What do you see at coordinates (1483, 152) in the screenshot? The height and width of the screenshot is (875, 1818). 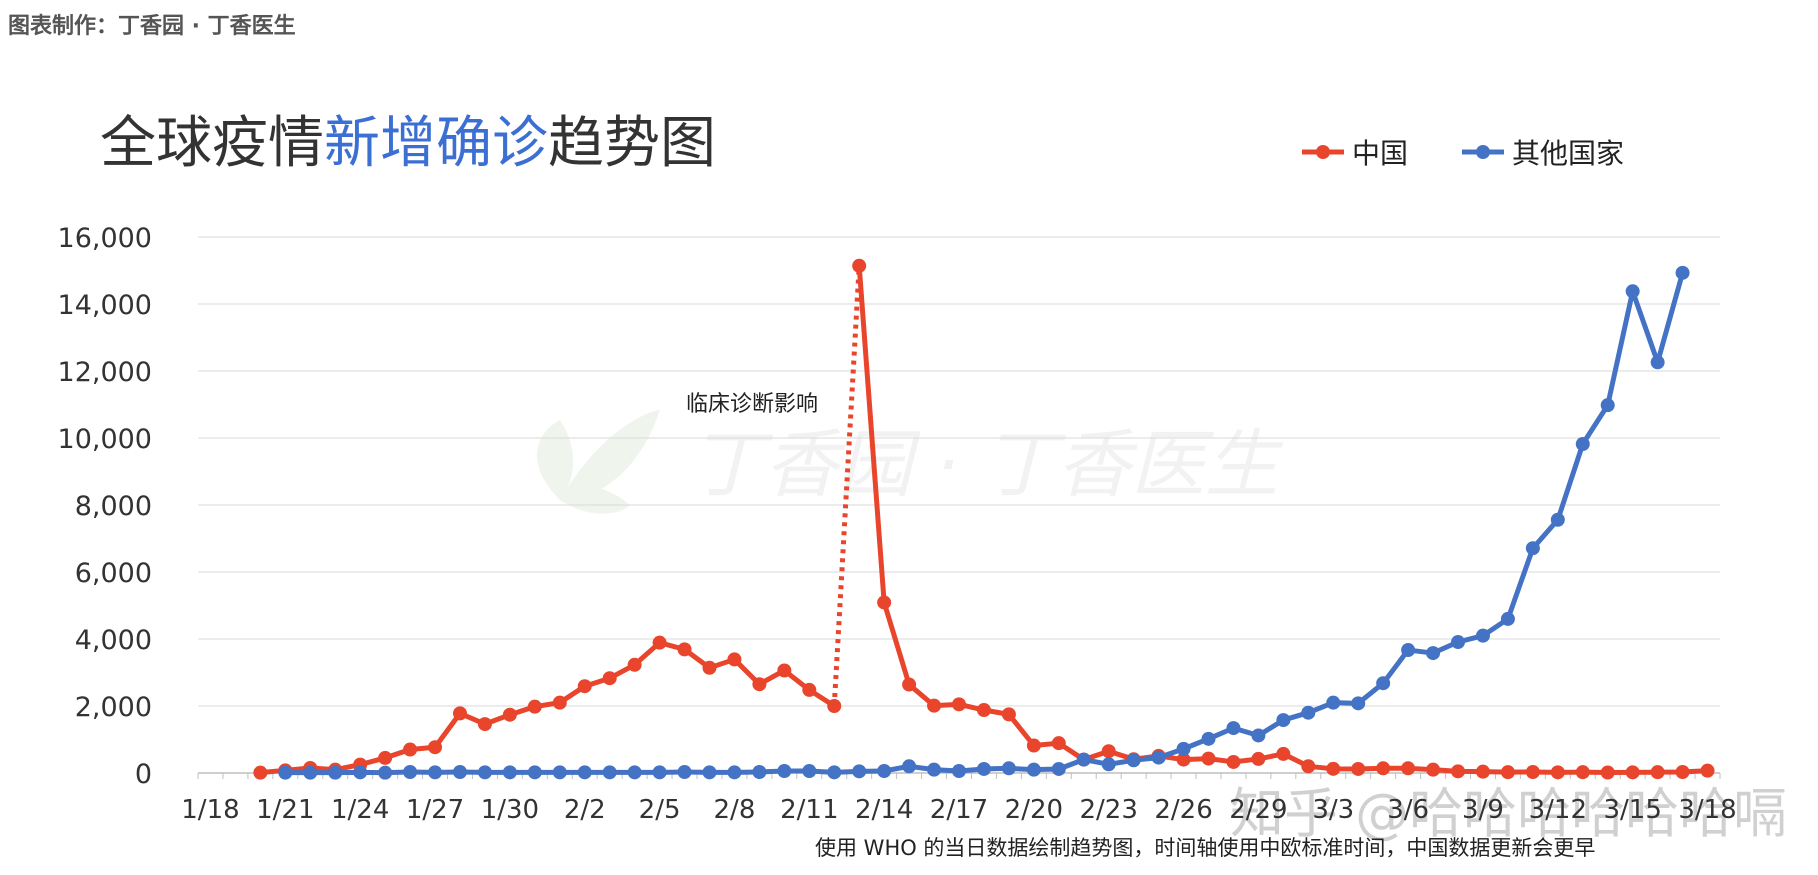 I see `legend-marker-other` at bounding box center [1483, 152].